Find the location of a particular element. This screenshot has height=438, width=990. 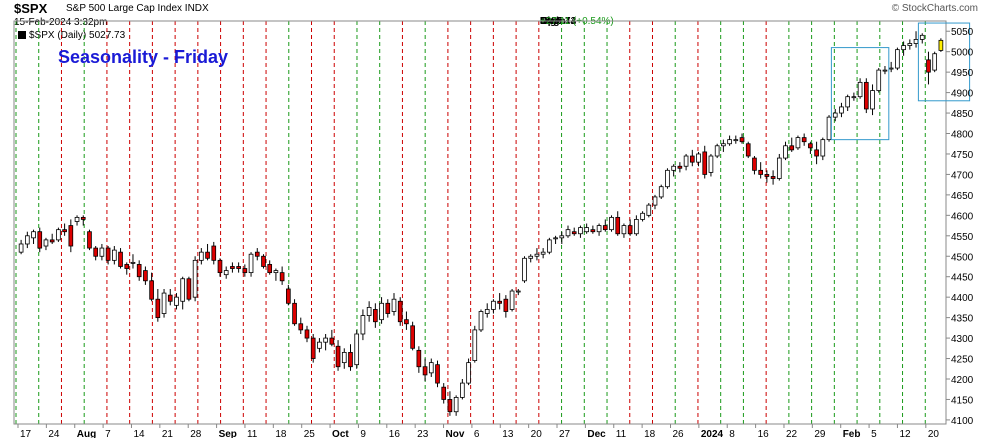

y-tick-label: 4400 is located at coordinates (962, 298).